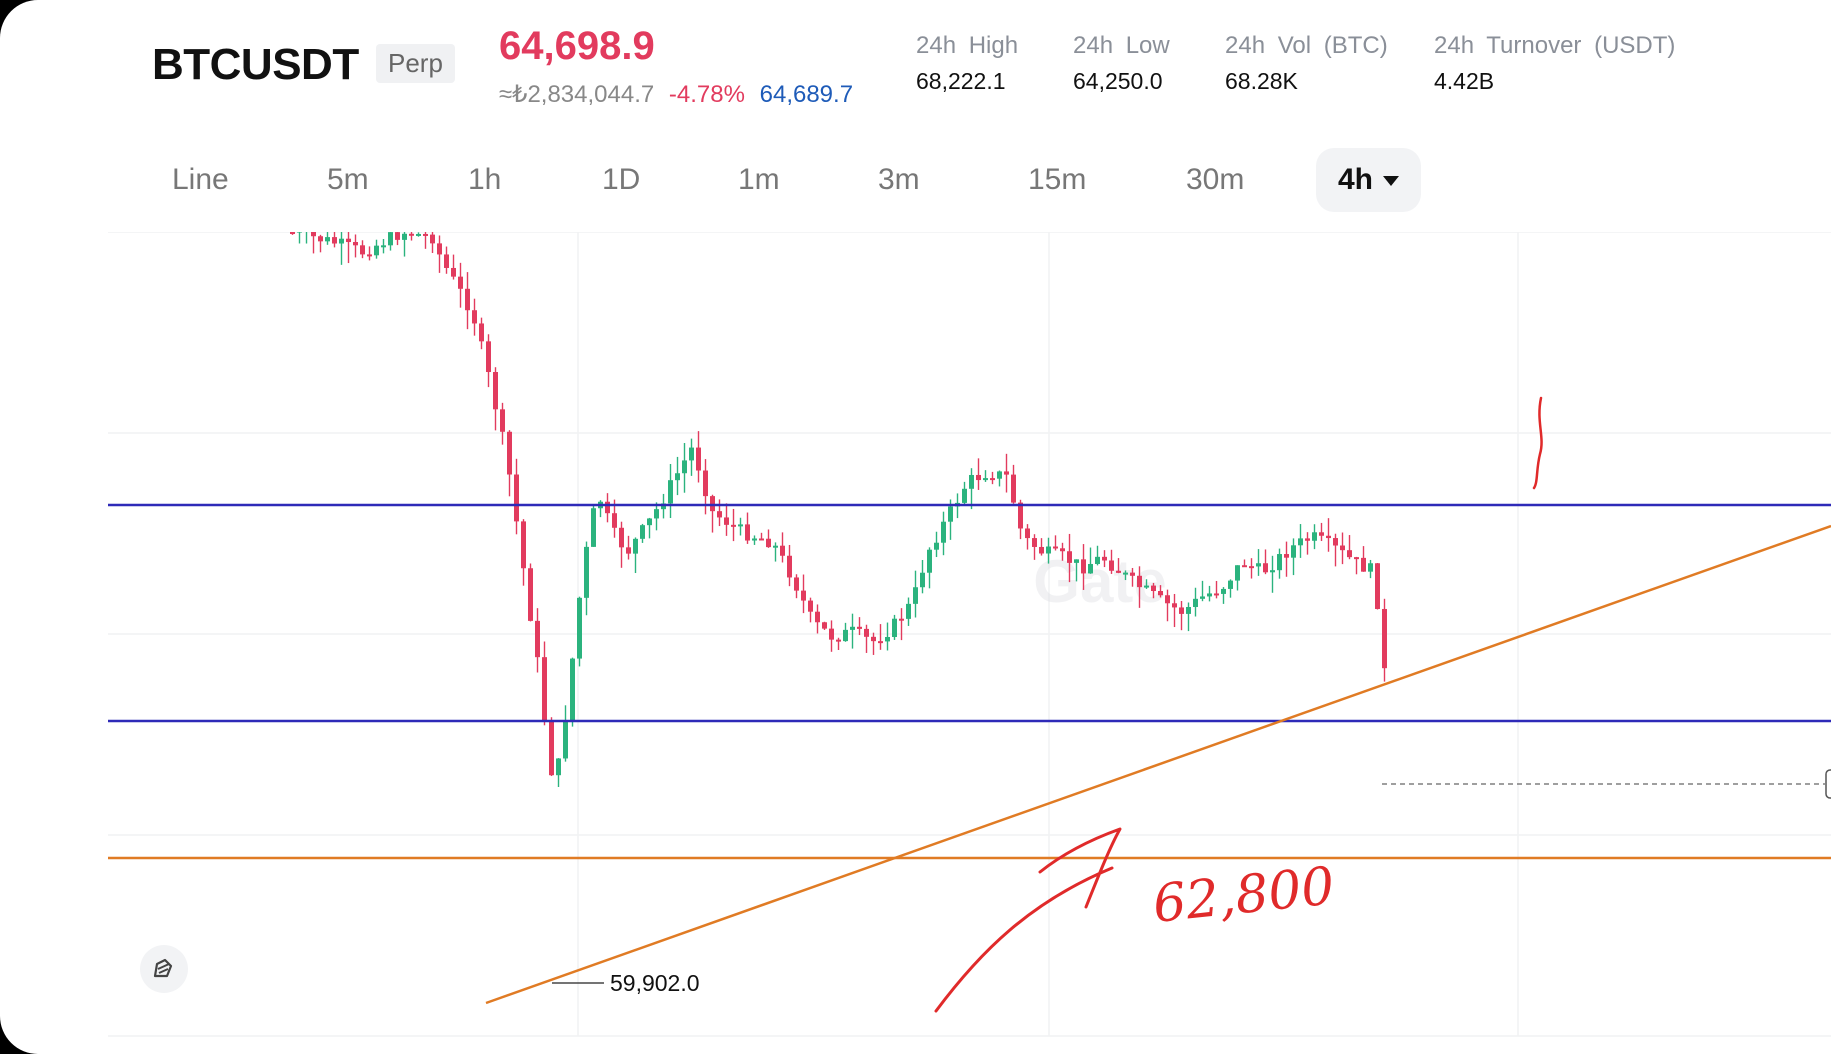 This screenshot has height=1054, width=1831. What do you see at coordinates (255, 64) in the screenshot?
I see `symbol-title: BTCUSDT` at bounding box center [255, 64].